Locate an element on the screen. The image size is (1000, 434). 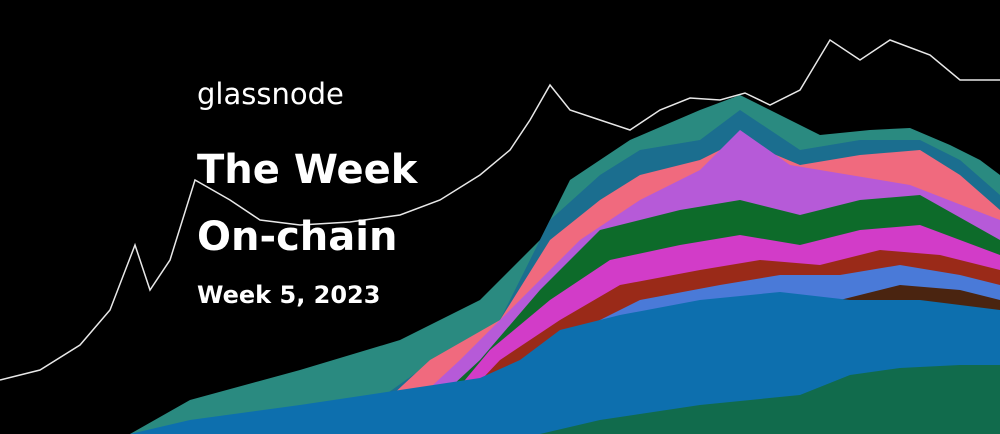
title: On-chain is located at coordinates (297, 237).